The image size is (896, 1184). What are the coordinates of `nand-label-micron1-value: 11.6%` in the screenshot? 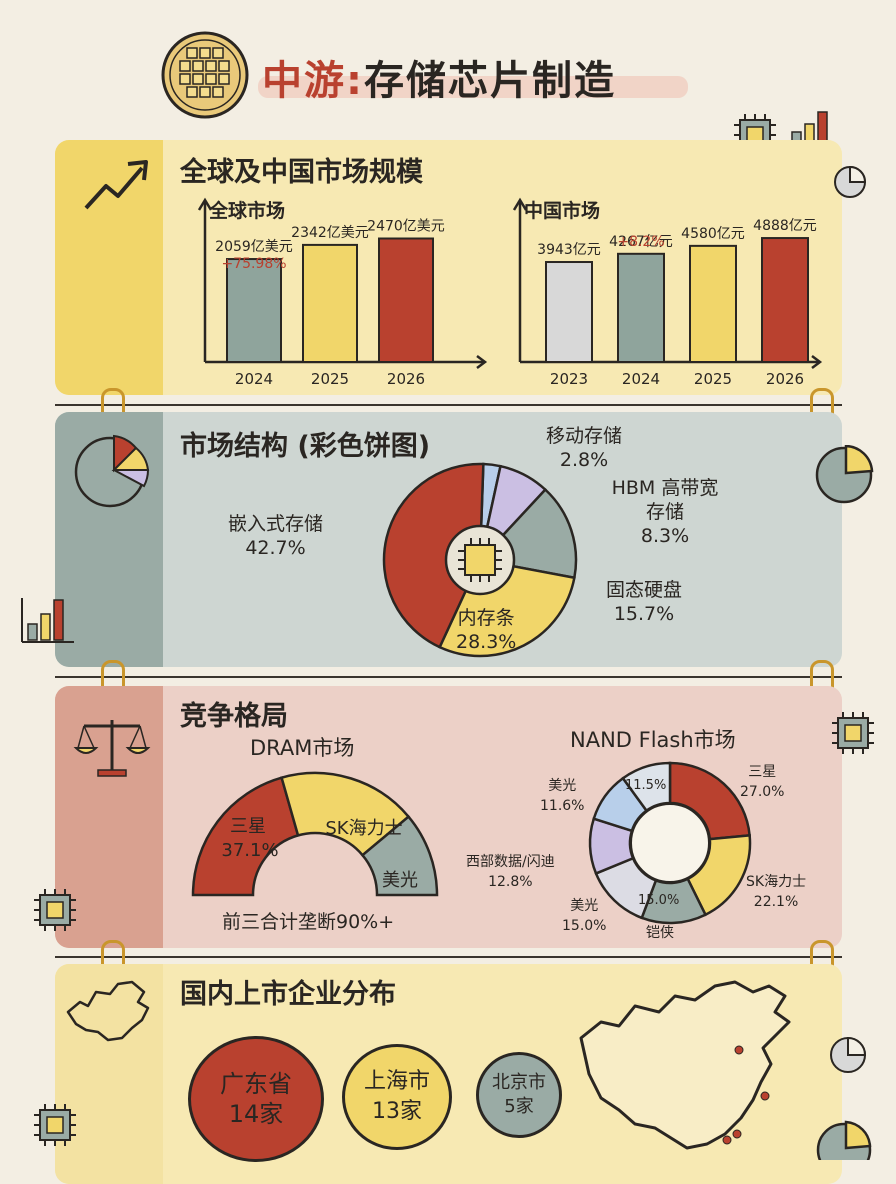 It's located at (562, 806).